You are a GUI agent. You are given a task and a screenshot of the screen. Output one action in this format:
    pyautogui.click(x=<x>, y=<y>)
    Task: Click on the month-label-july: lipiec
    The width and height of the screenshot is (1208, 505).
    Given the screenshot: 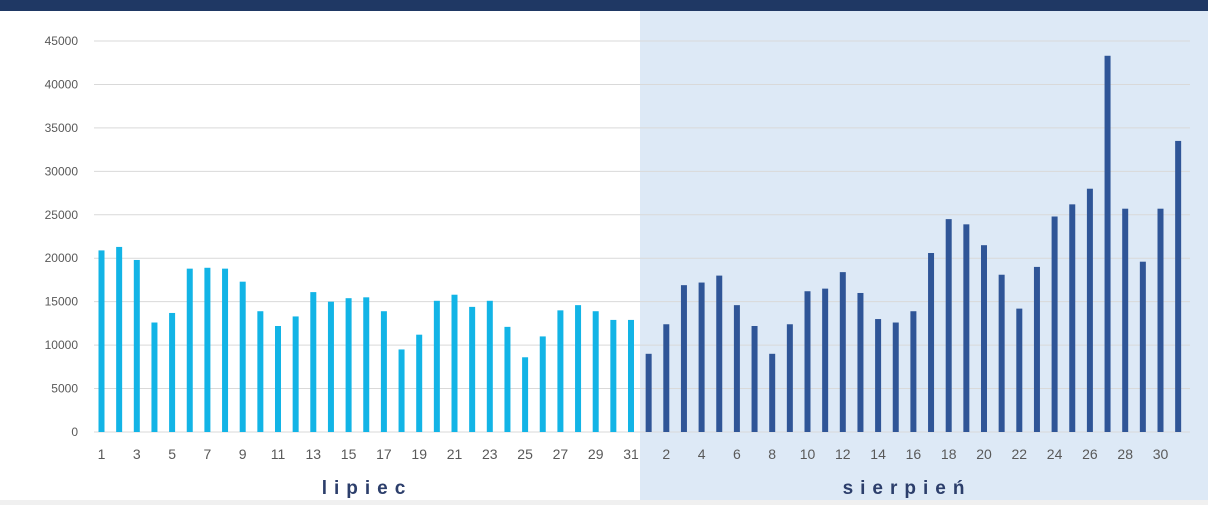 What is the action you would take?
    pyautogui.click(x=367, y=488)
    